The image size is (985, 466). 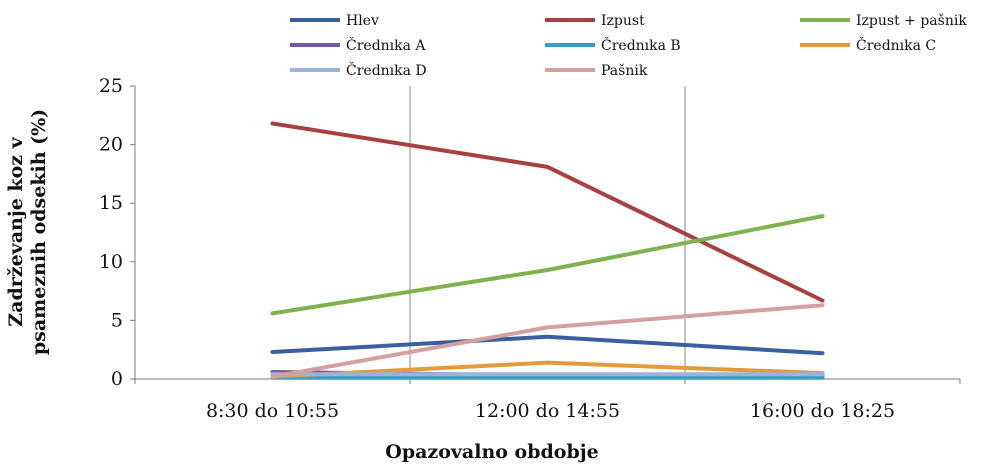 What do you see at coordinates (111, 86) in the screenshot?
I see `y-tick-label: 25` at bounding box center [111, 86].